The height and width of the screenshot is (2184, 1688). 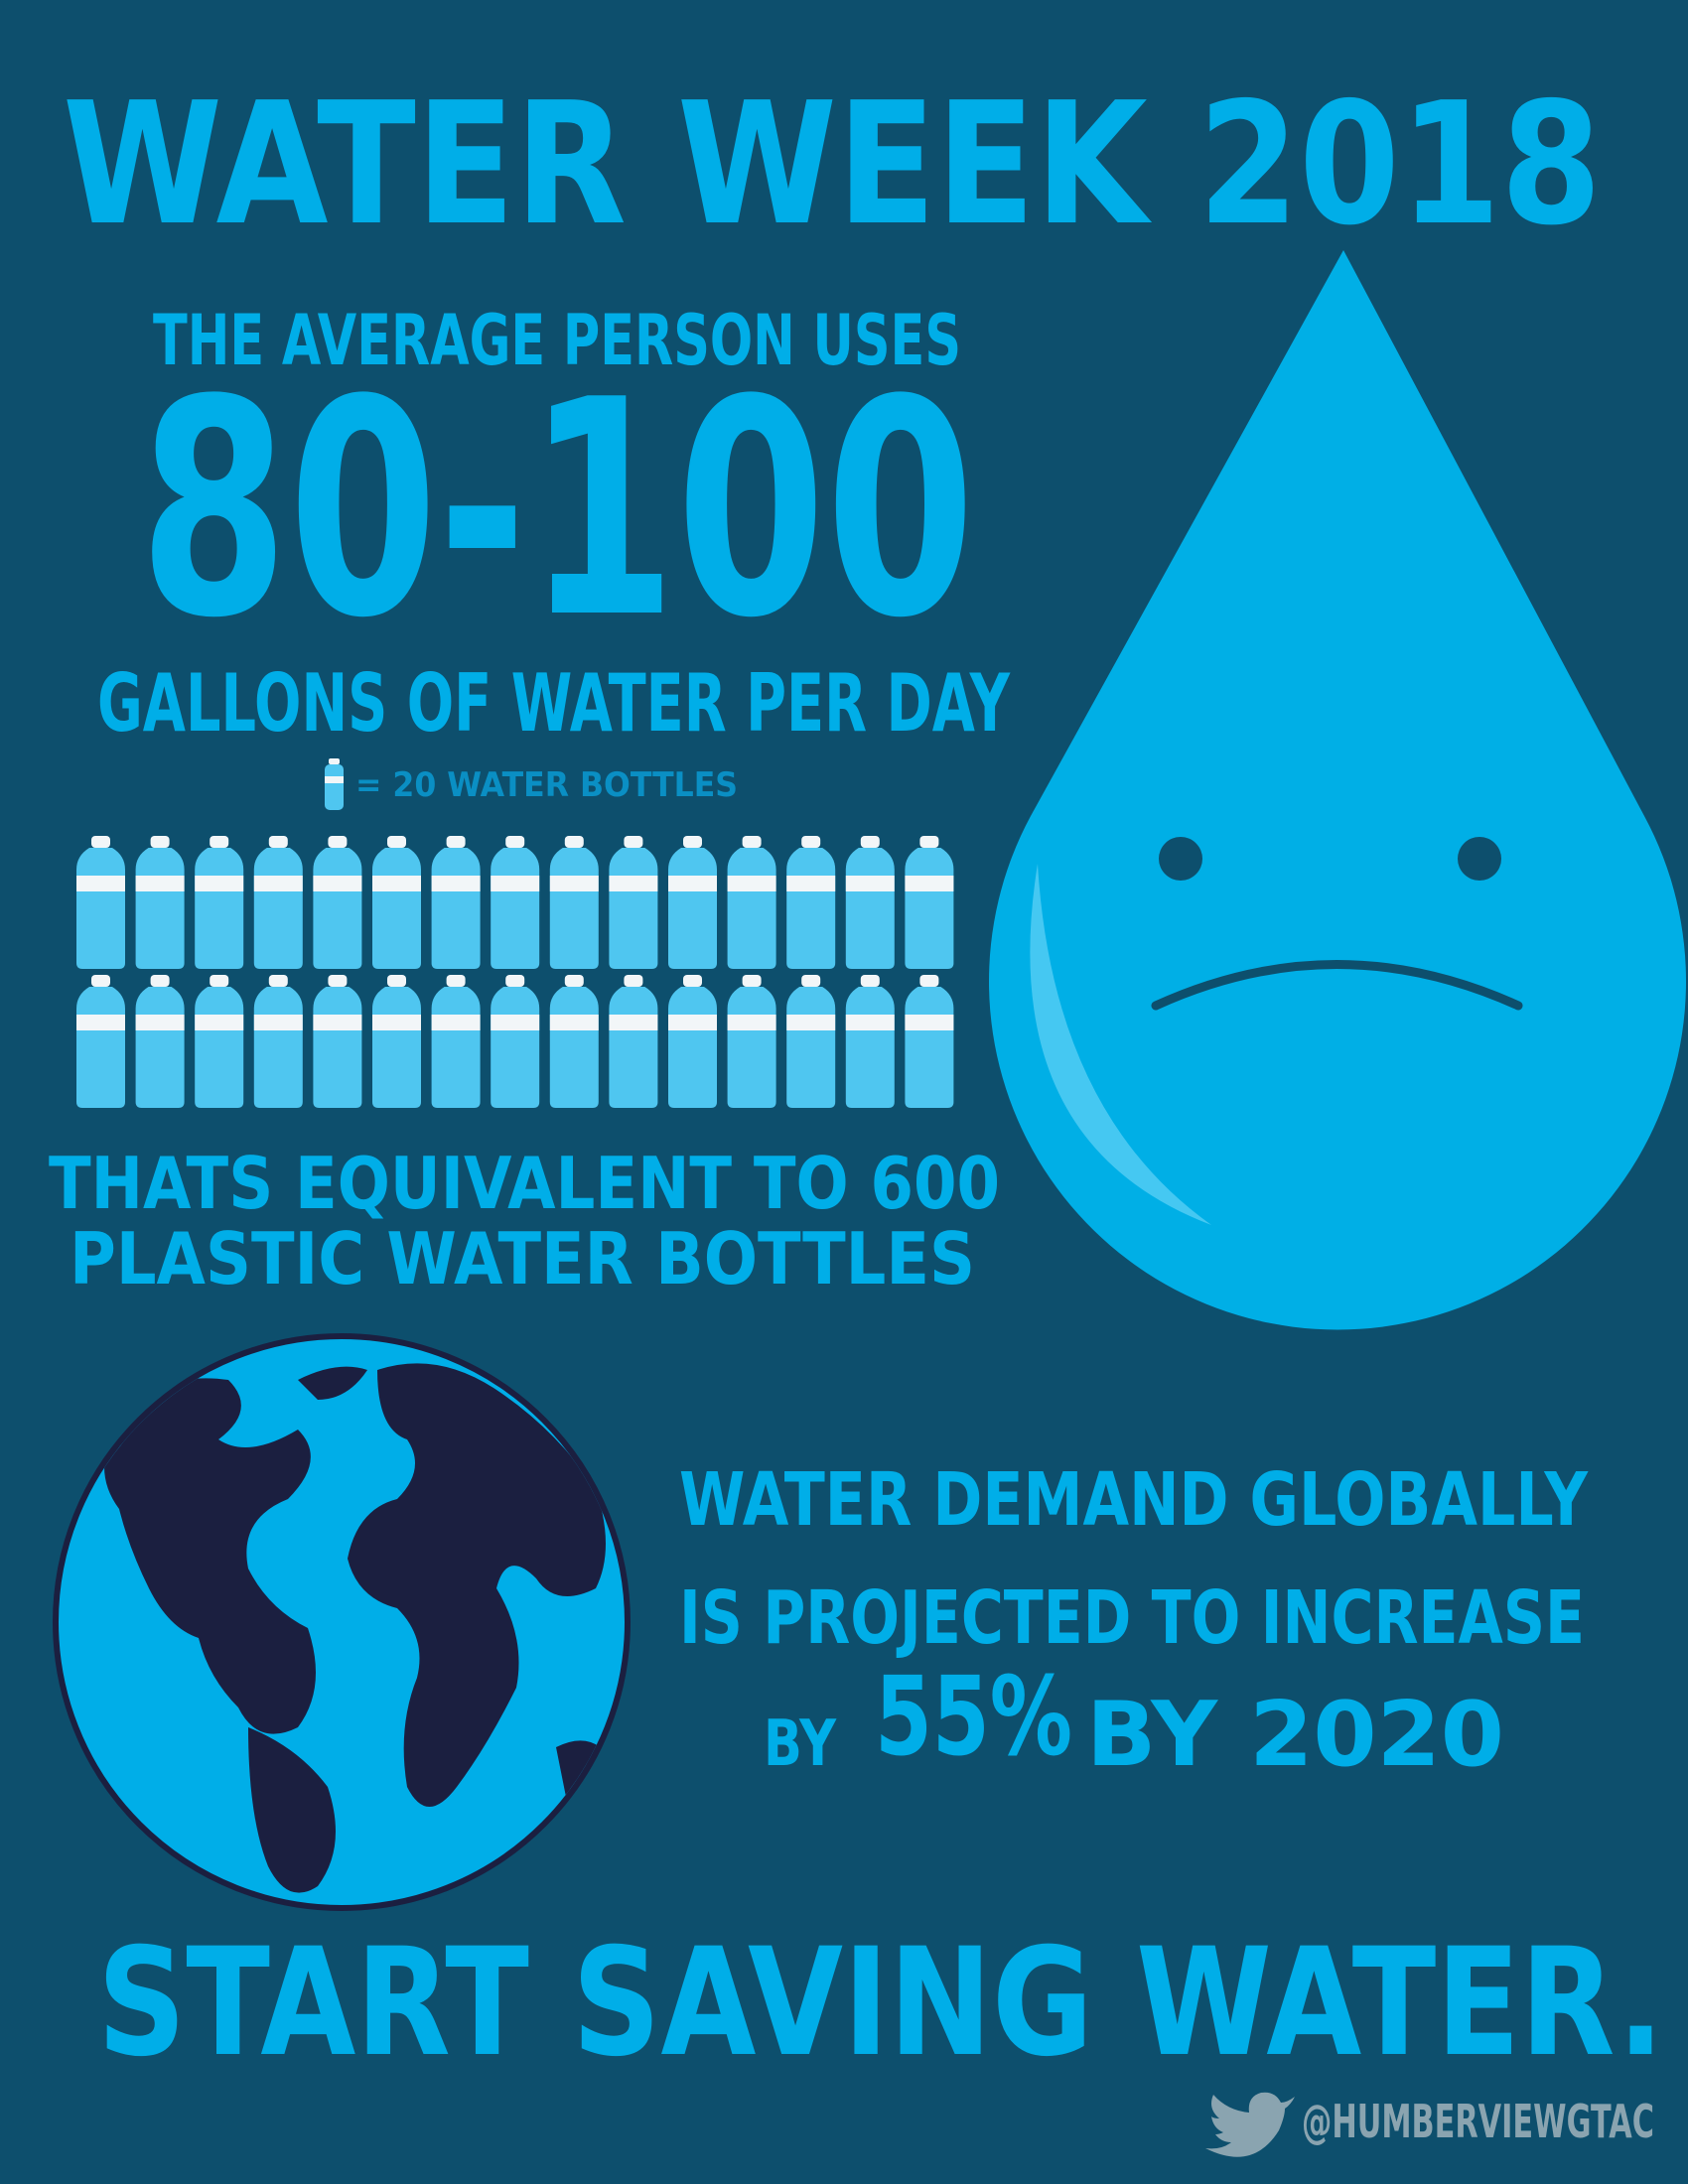 I want to click on call-to-action: START SAVING WATER., so click(x=880, y=2003).